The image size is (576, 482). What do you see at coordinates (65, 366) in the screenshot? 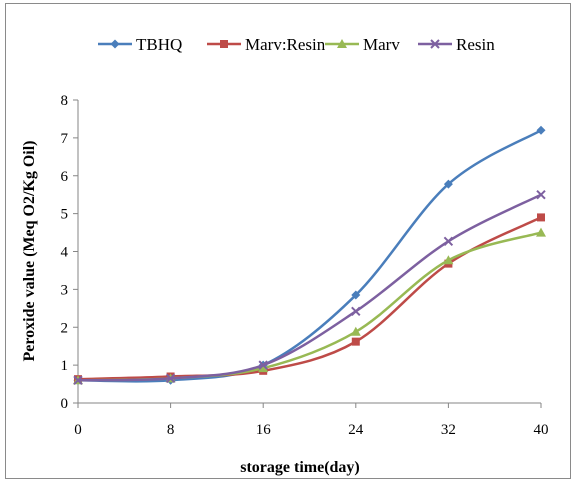
I see `y-tick-label: 1` at bounding box center [65, 366].